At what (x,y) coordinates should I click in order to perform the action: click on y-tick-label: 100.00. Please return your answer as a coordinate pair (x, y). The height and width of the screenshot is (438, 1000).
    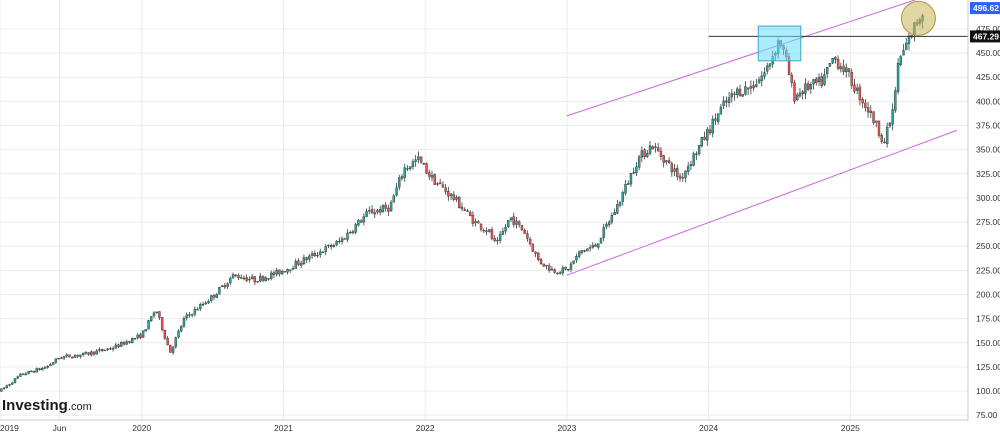
    Looking at the image, I should click on (988, 391).